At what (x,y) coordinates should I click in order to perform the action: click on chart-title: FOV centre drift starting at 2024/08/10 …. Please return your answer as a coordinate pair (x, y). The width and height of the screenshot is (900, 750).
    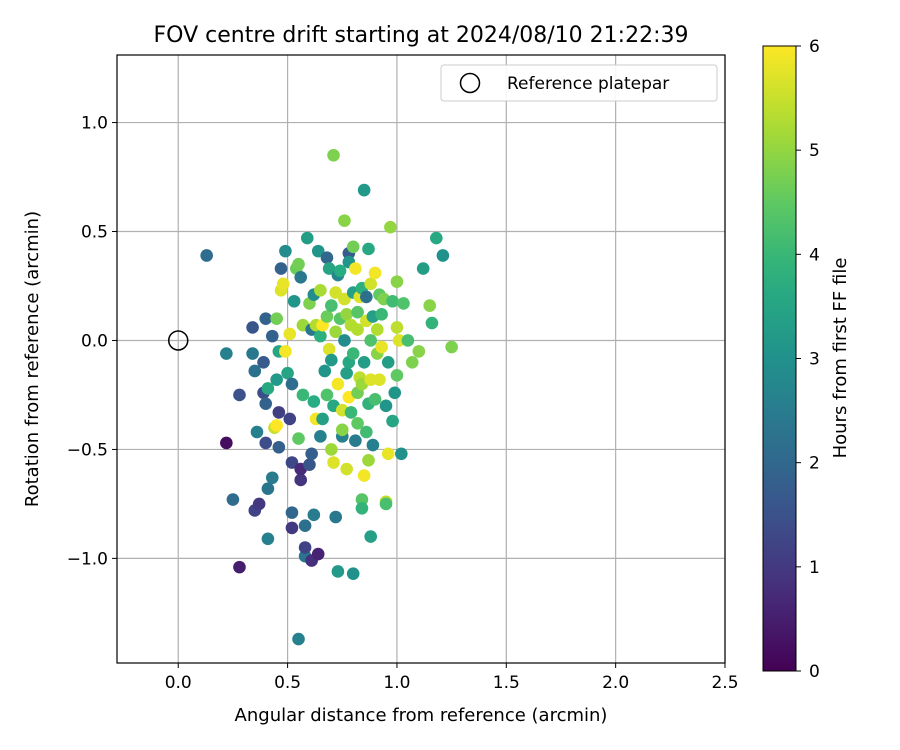
    Looking at the image, I should click on (421, 35).